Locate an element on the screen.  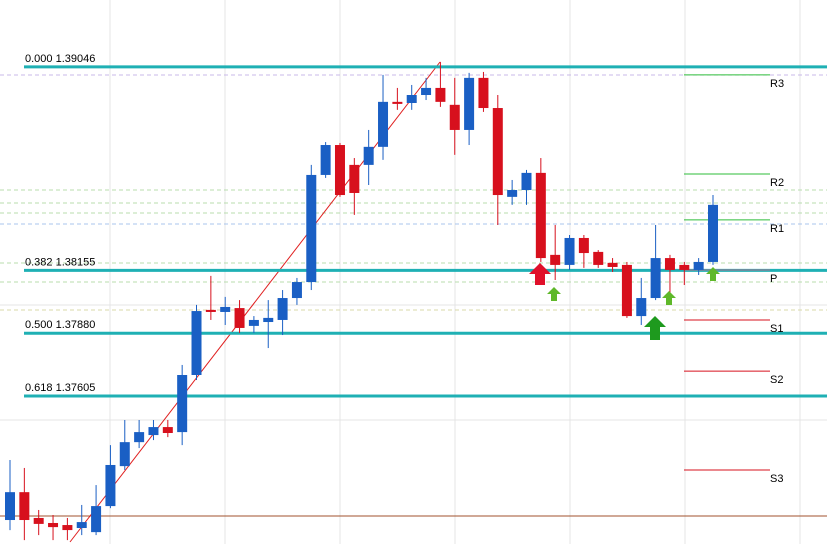
pivot-label: S2 is located at coordinates (776, 380).